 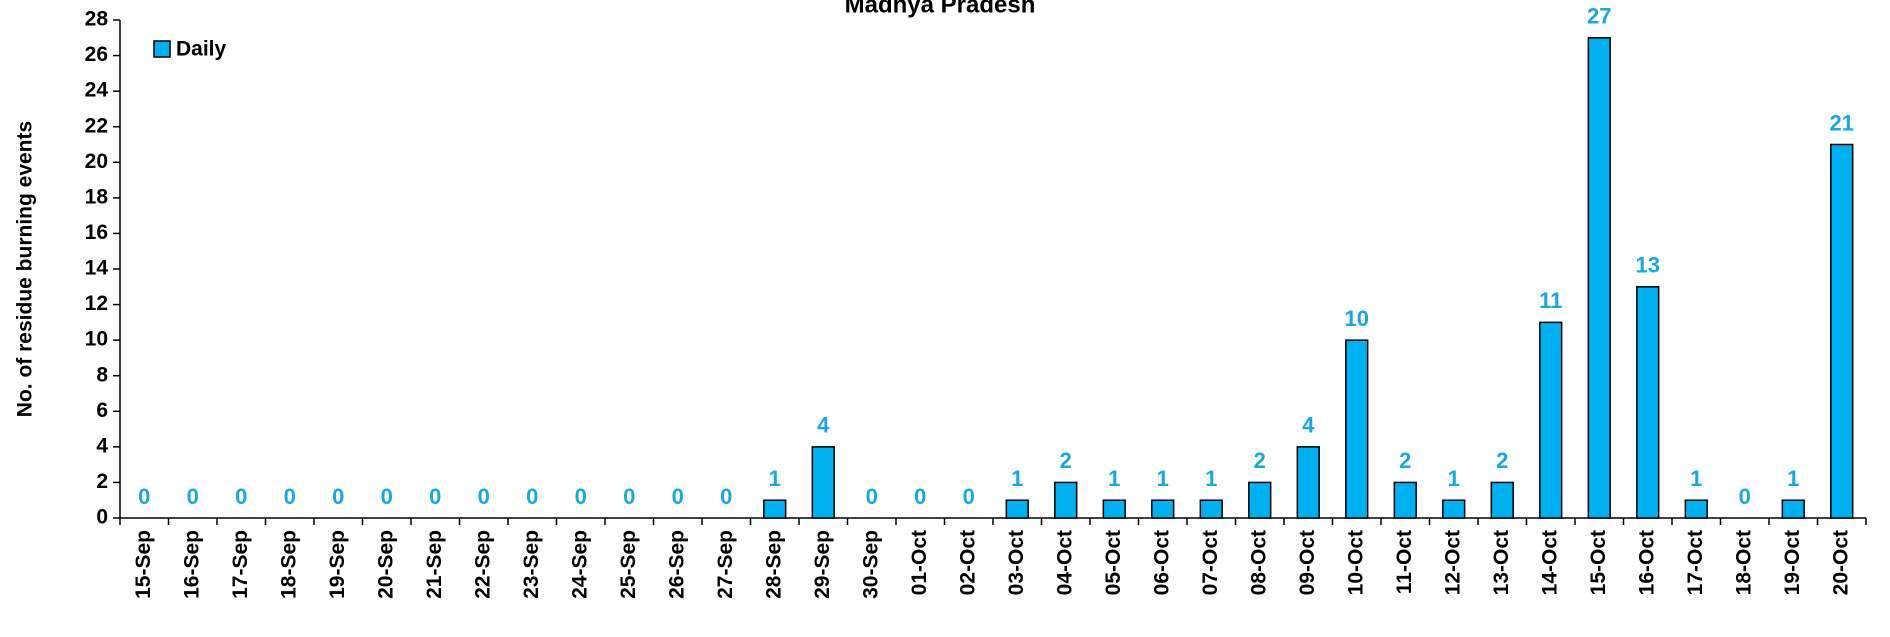 What do you see at coordinates (96, 339) in the screenshot?
I see `y-tick-label: 10` at bounding box center [96, 339].